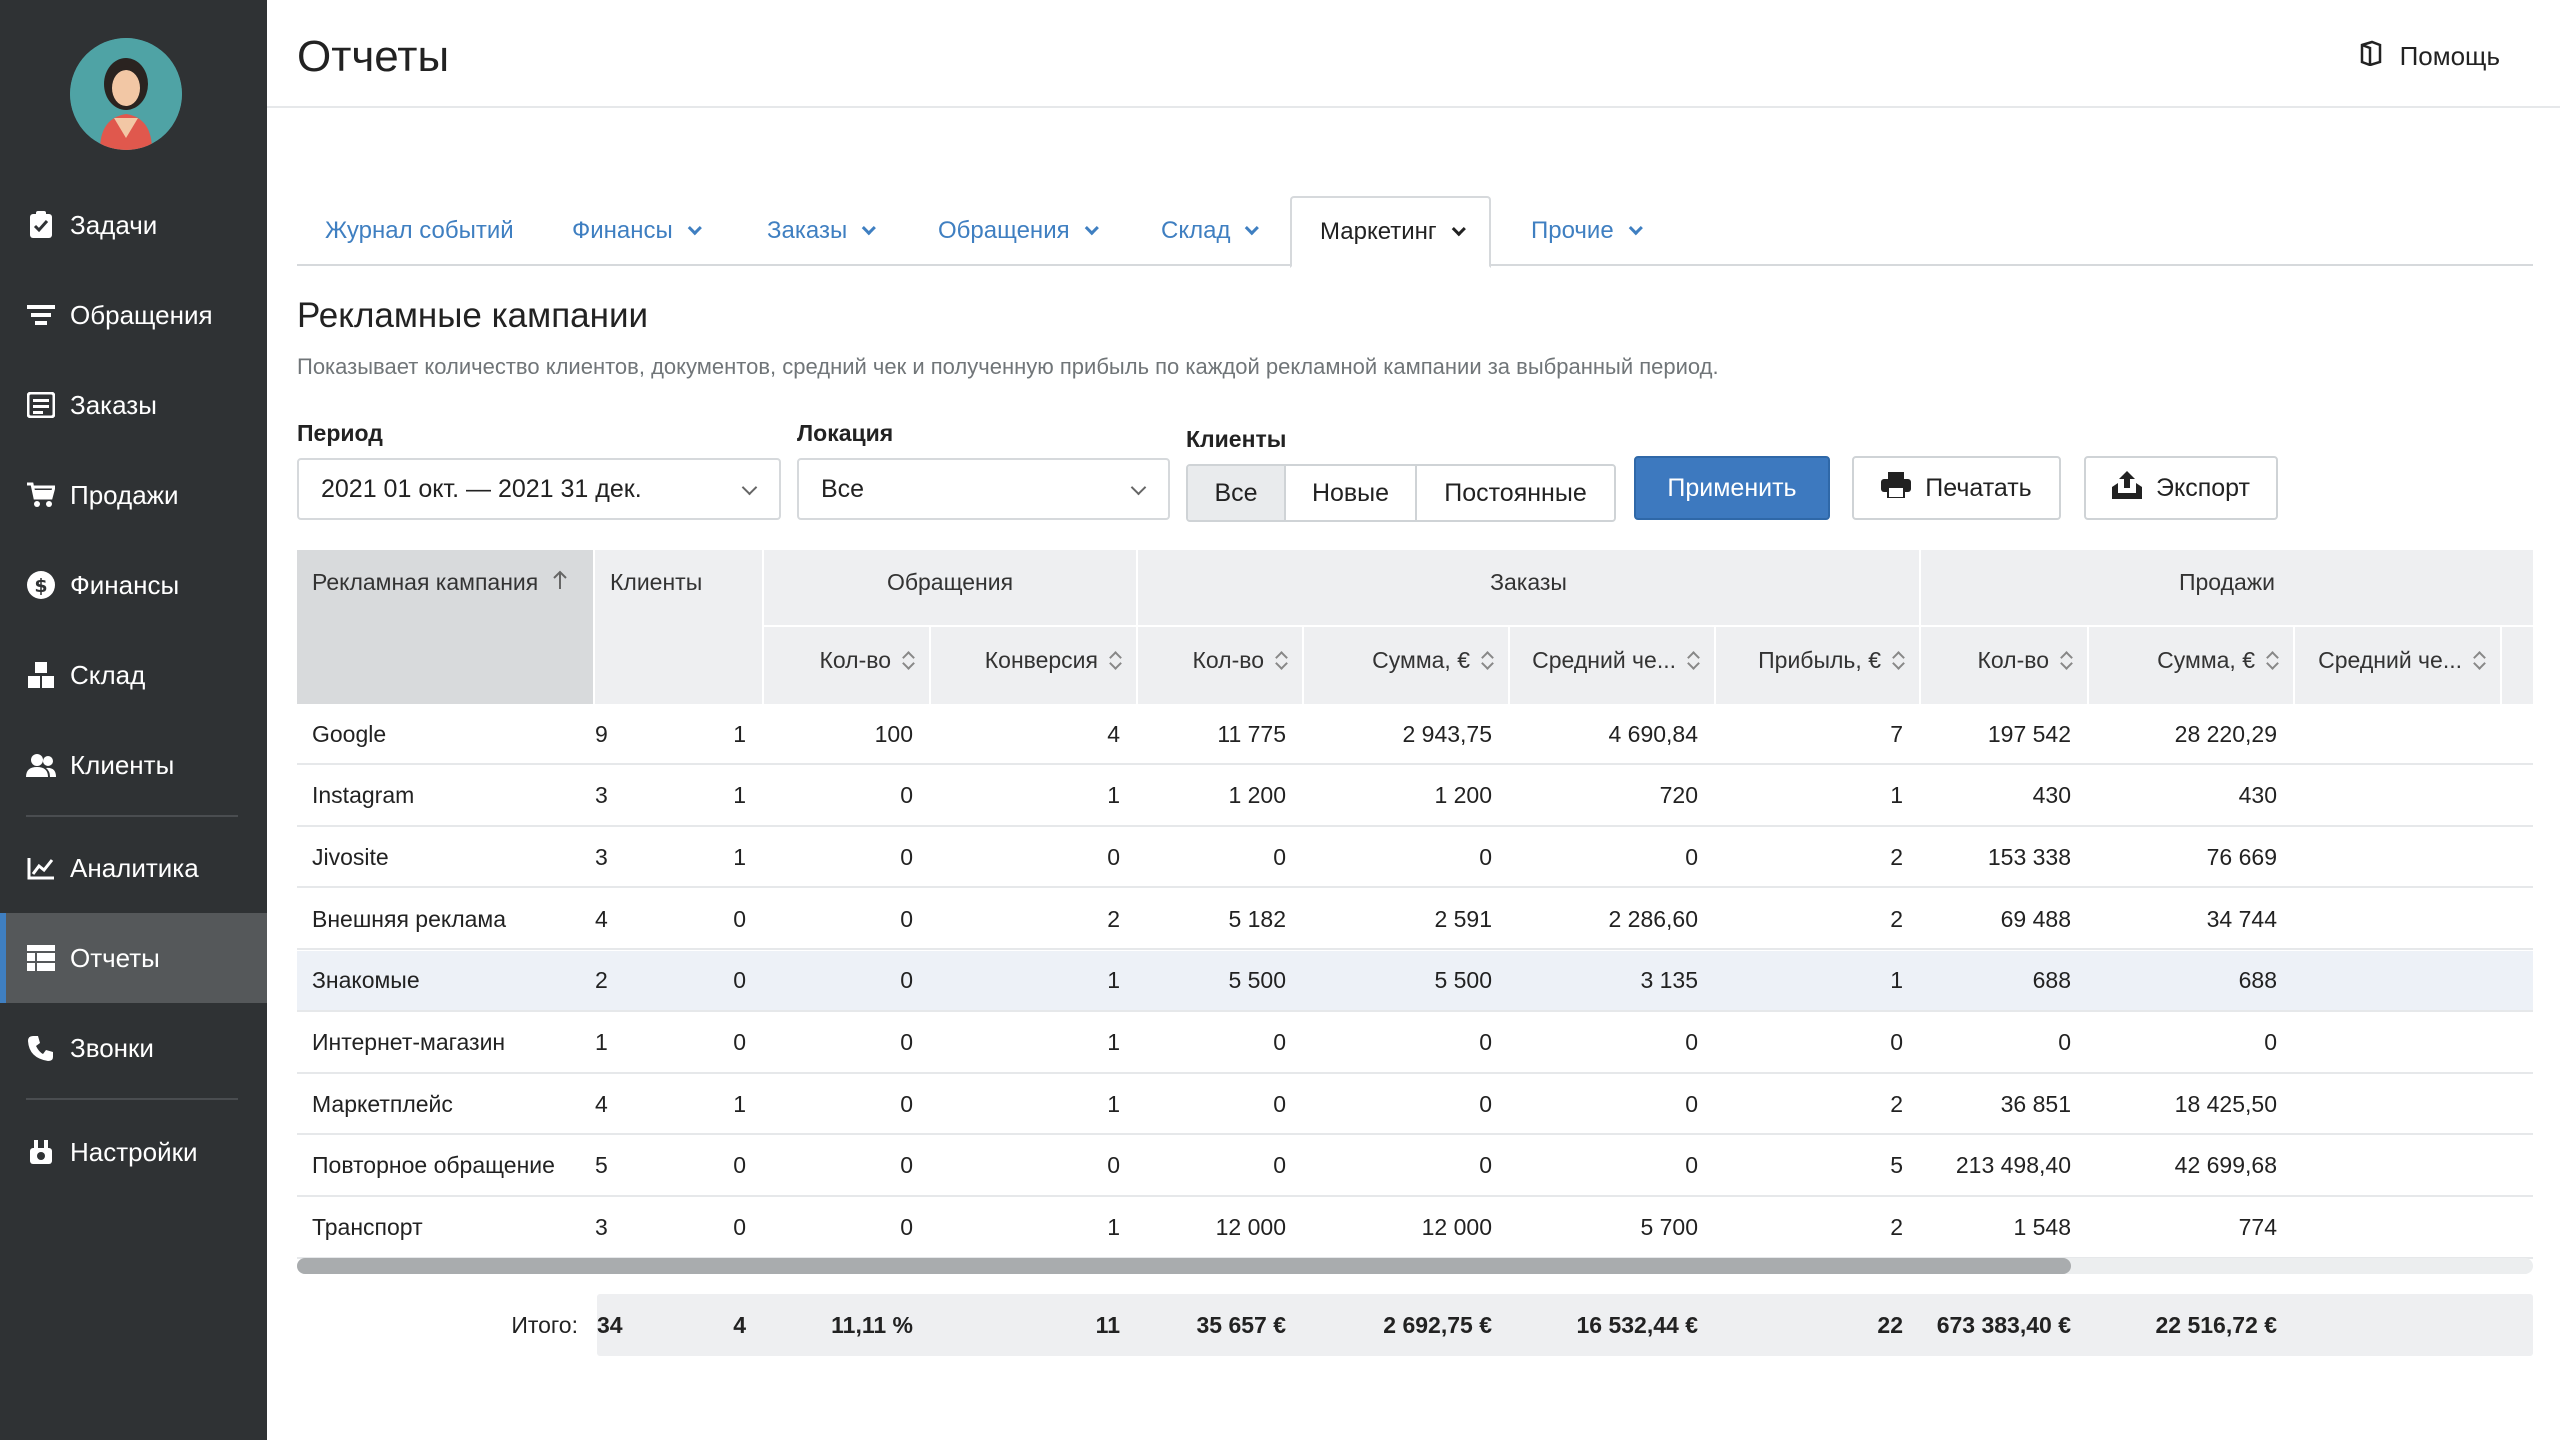 This screenshot has width=2560, height=1440. I want to click on sidebar-item-clients: Клиенты, so click(133, 765).